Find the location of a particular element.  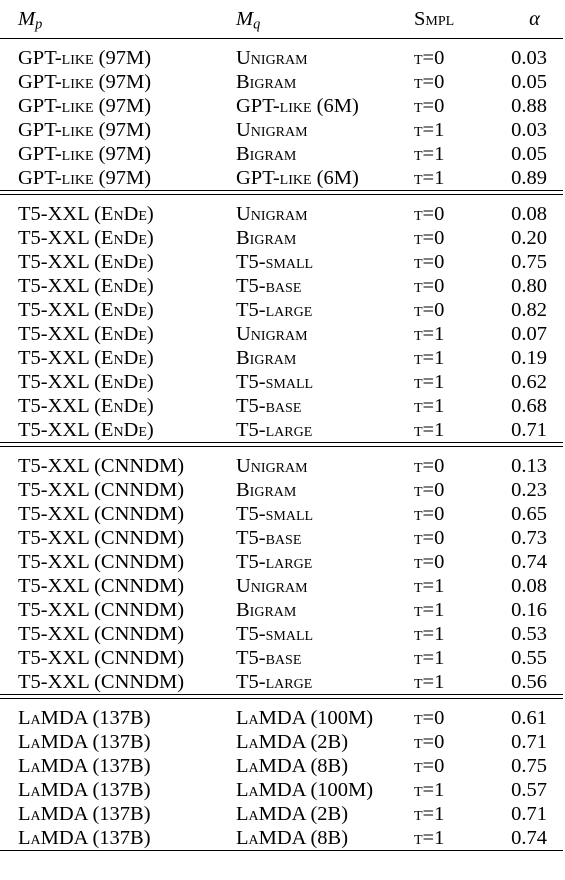

cell-alpha: 0.57 is located at coordinates (529, 790).